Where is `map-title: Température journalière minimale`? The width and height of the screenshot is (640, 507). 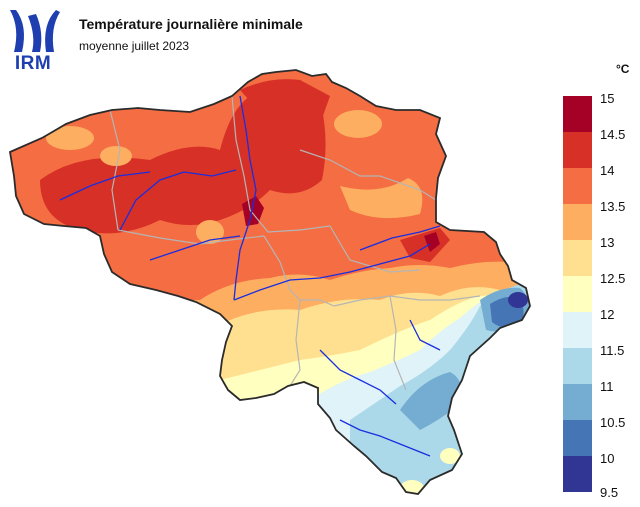 map-title: Température journalière minimale is located at coordinates (191, 24).